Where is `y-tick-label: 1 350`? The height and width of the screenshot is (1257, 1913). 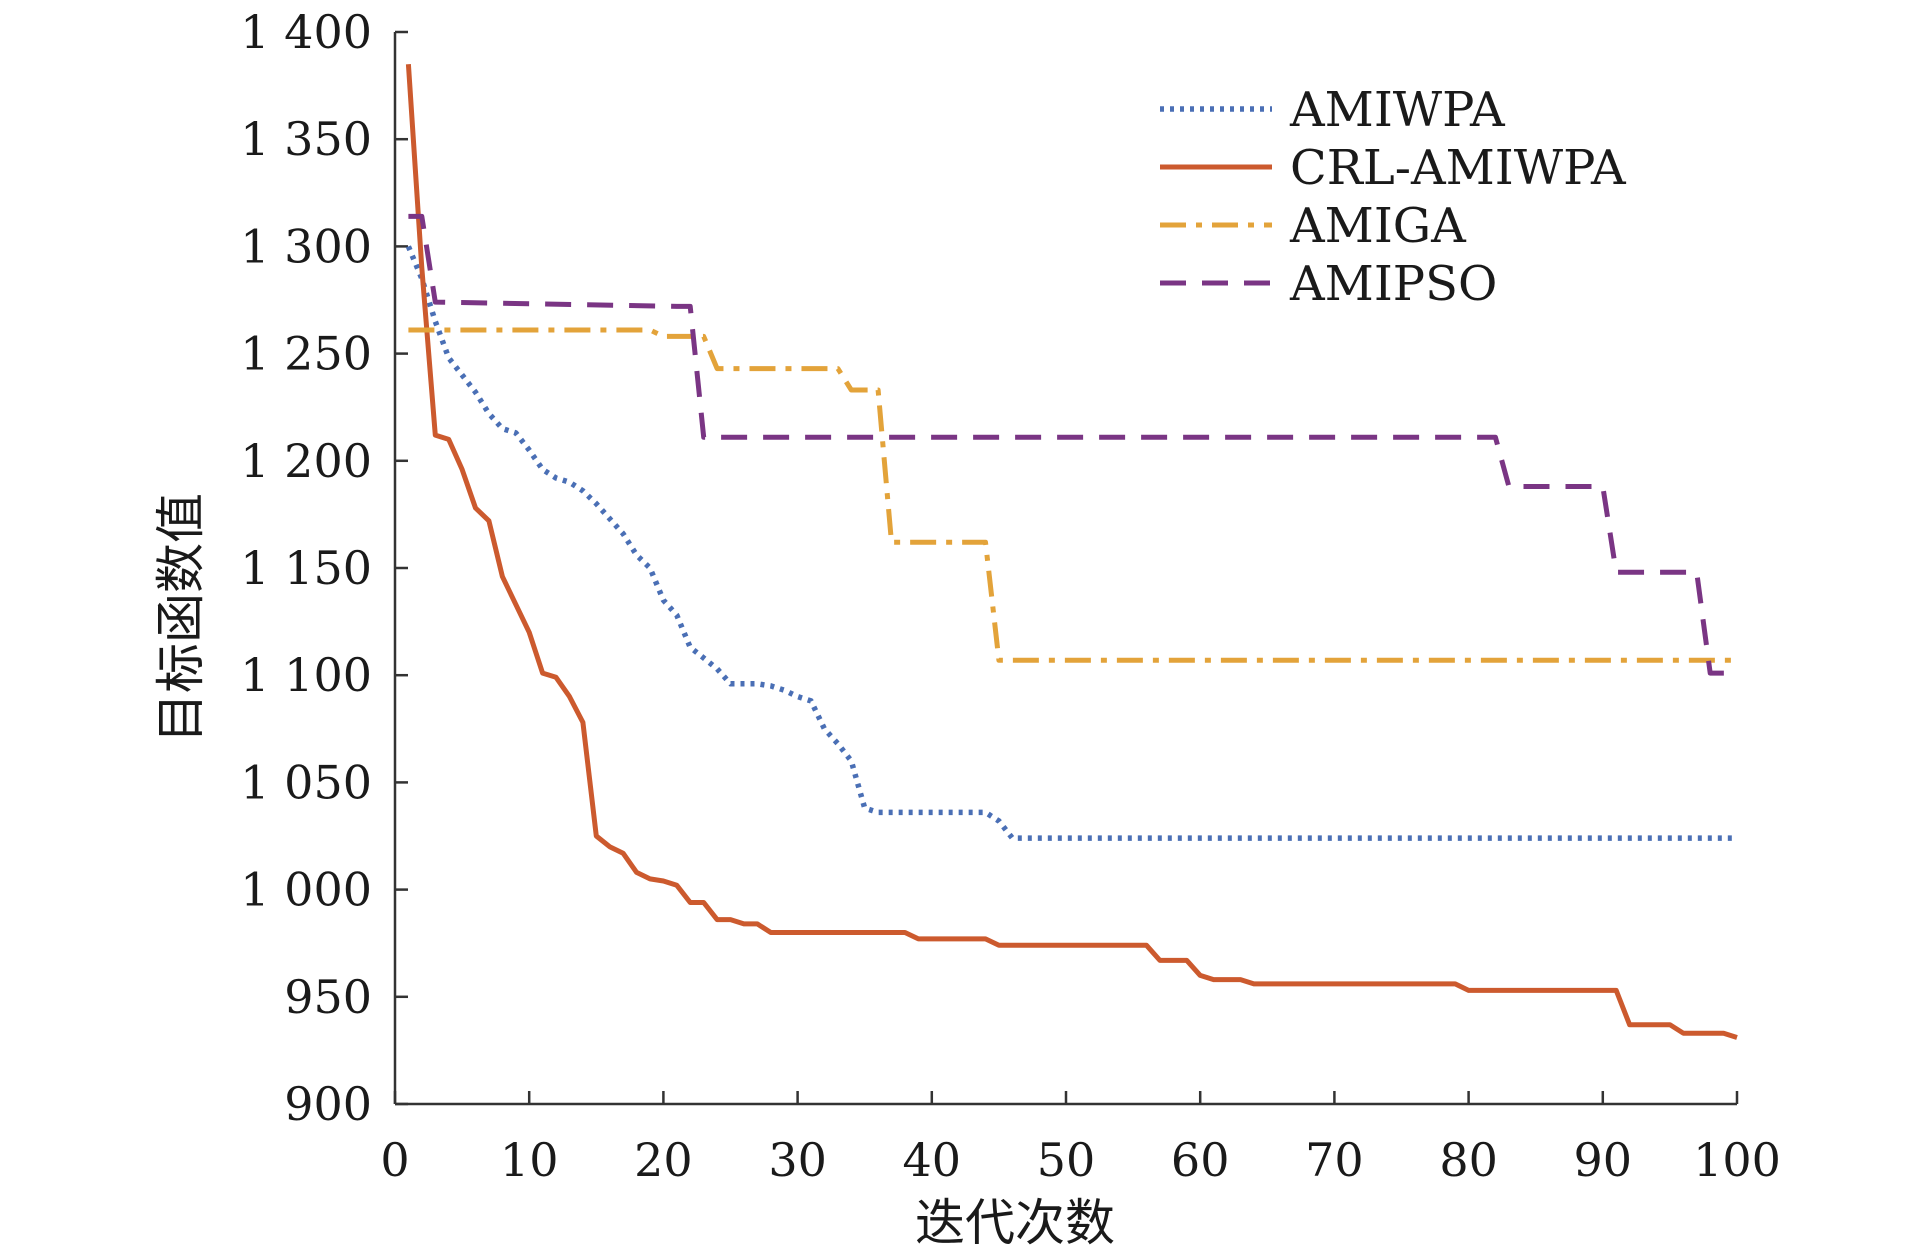 y-tick-label: 1 350 is located at coordinates (306, 139).